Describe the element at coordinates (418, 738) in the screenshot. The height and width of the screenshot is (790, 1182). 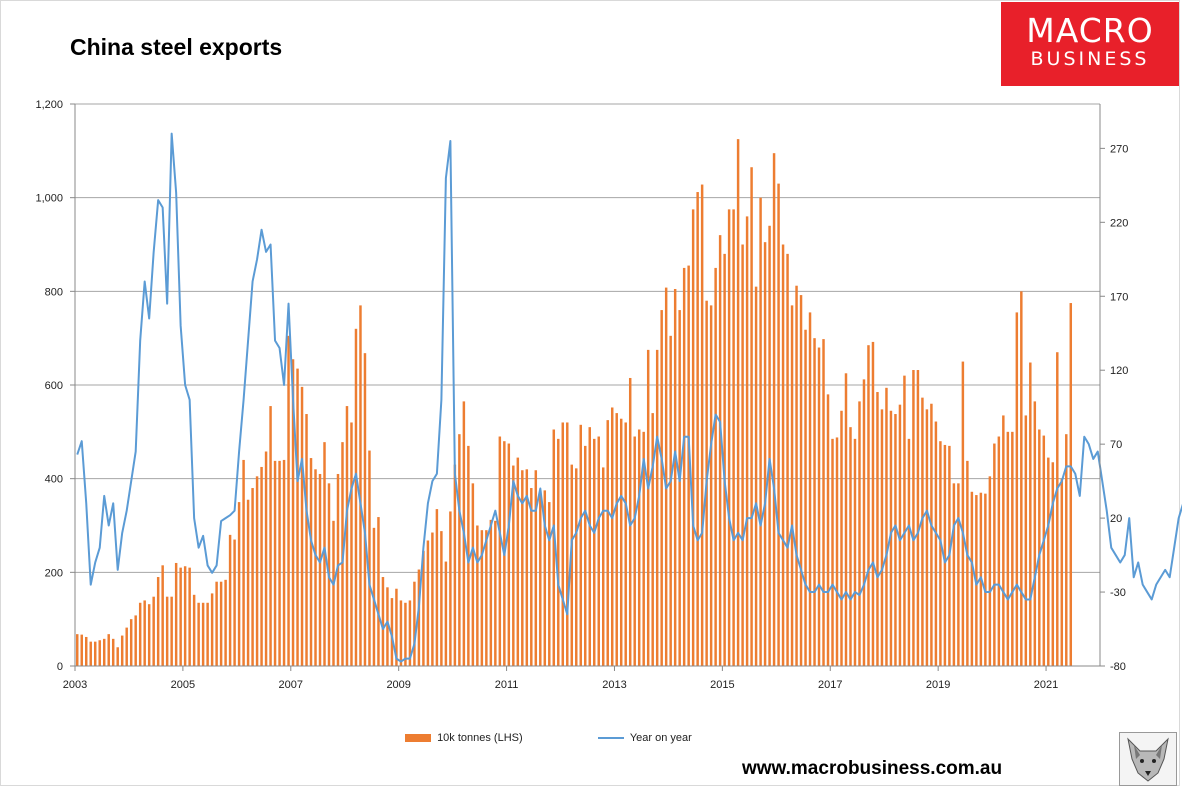
I see `legend-bar-swatch` at that location.